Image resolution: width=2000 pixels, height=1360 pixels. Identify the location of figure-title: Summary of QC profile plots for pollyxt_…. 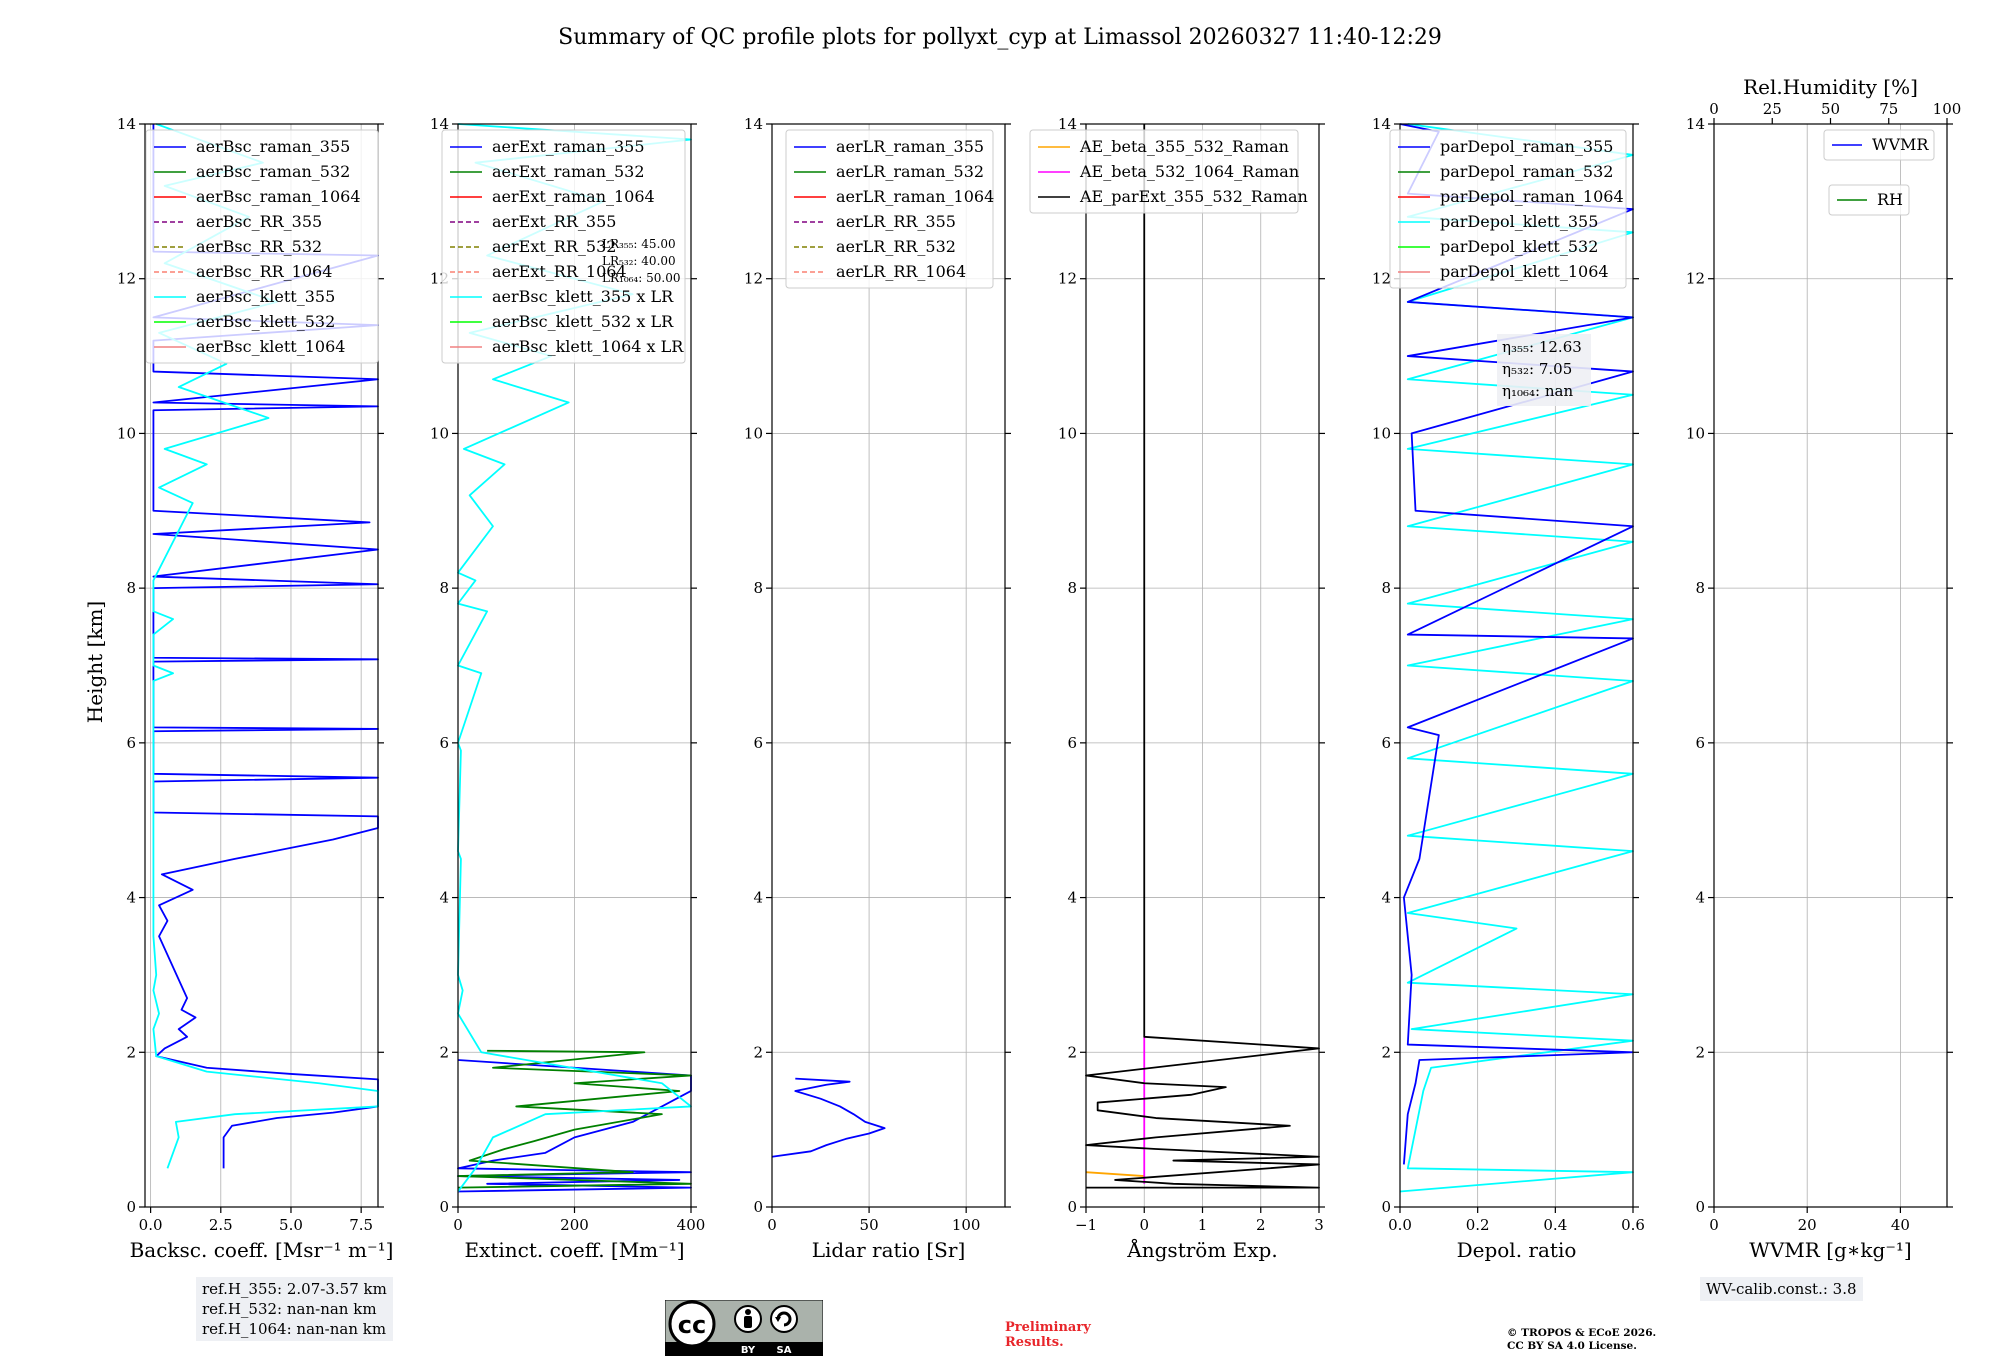
(1000, 37).